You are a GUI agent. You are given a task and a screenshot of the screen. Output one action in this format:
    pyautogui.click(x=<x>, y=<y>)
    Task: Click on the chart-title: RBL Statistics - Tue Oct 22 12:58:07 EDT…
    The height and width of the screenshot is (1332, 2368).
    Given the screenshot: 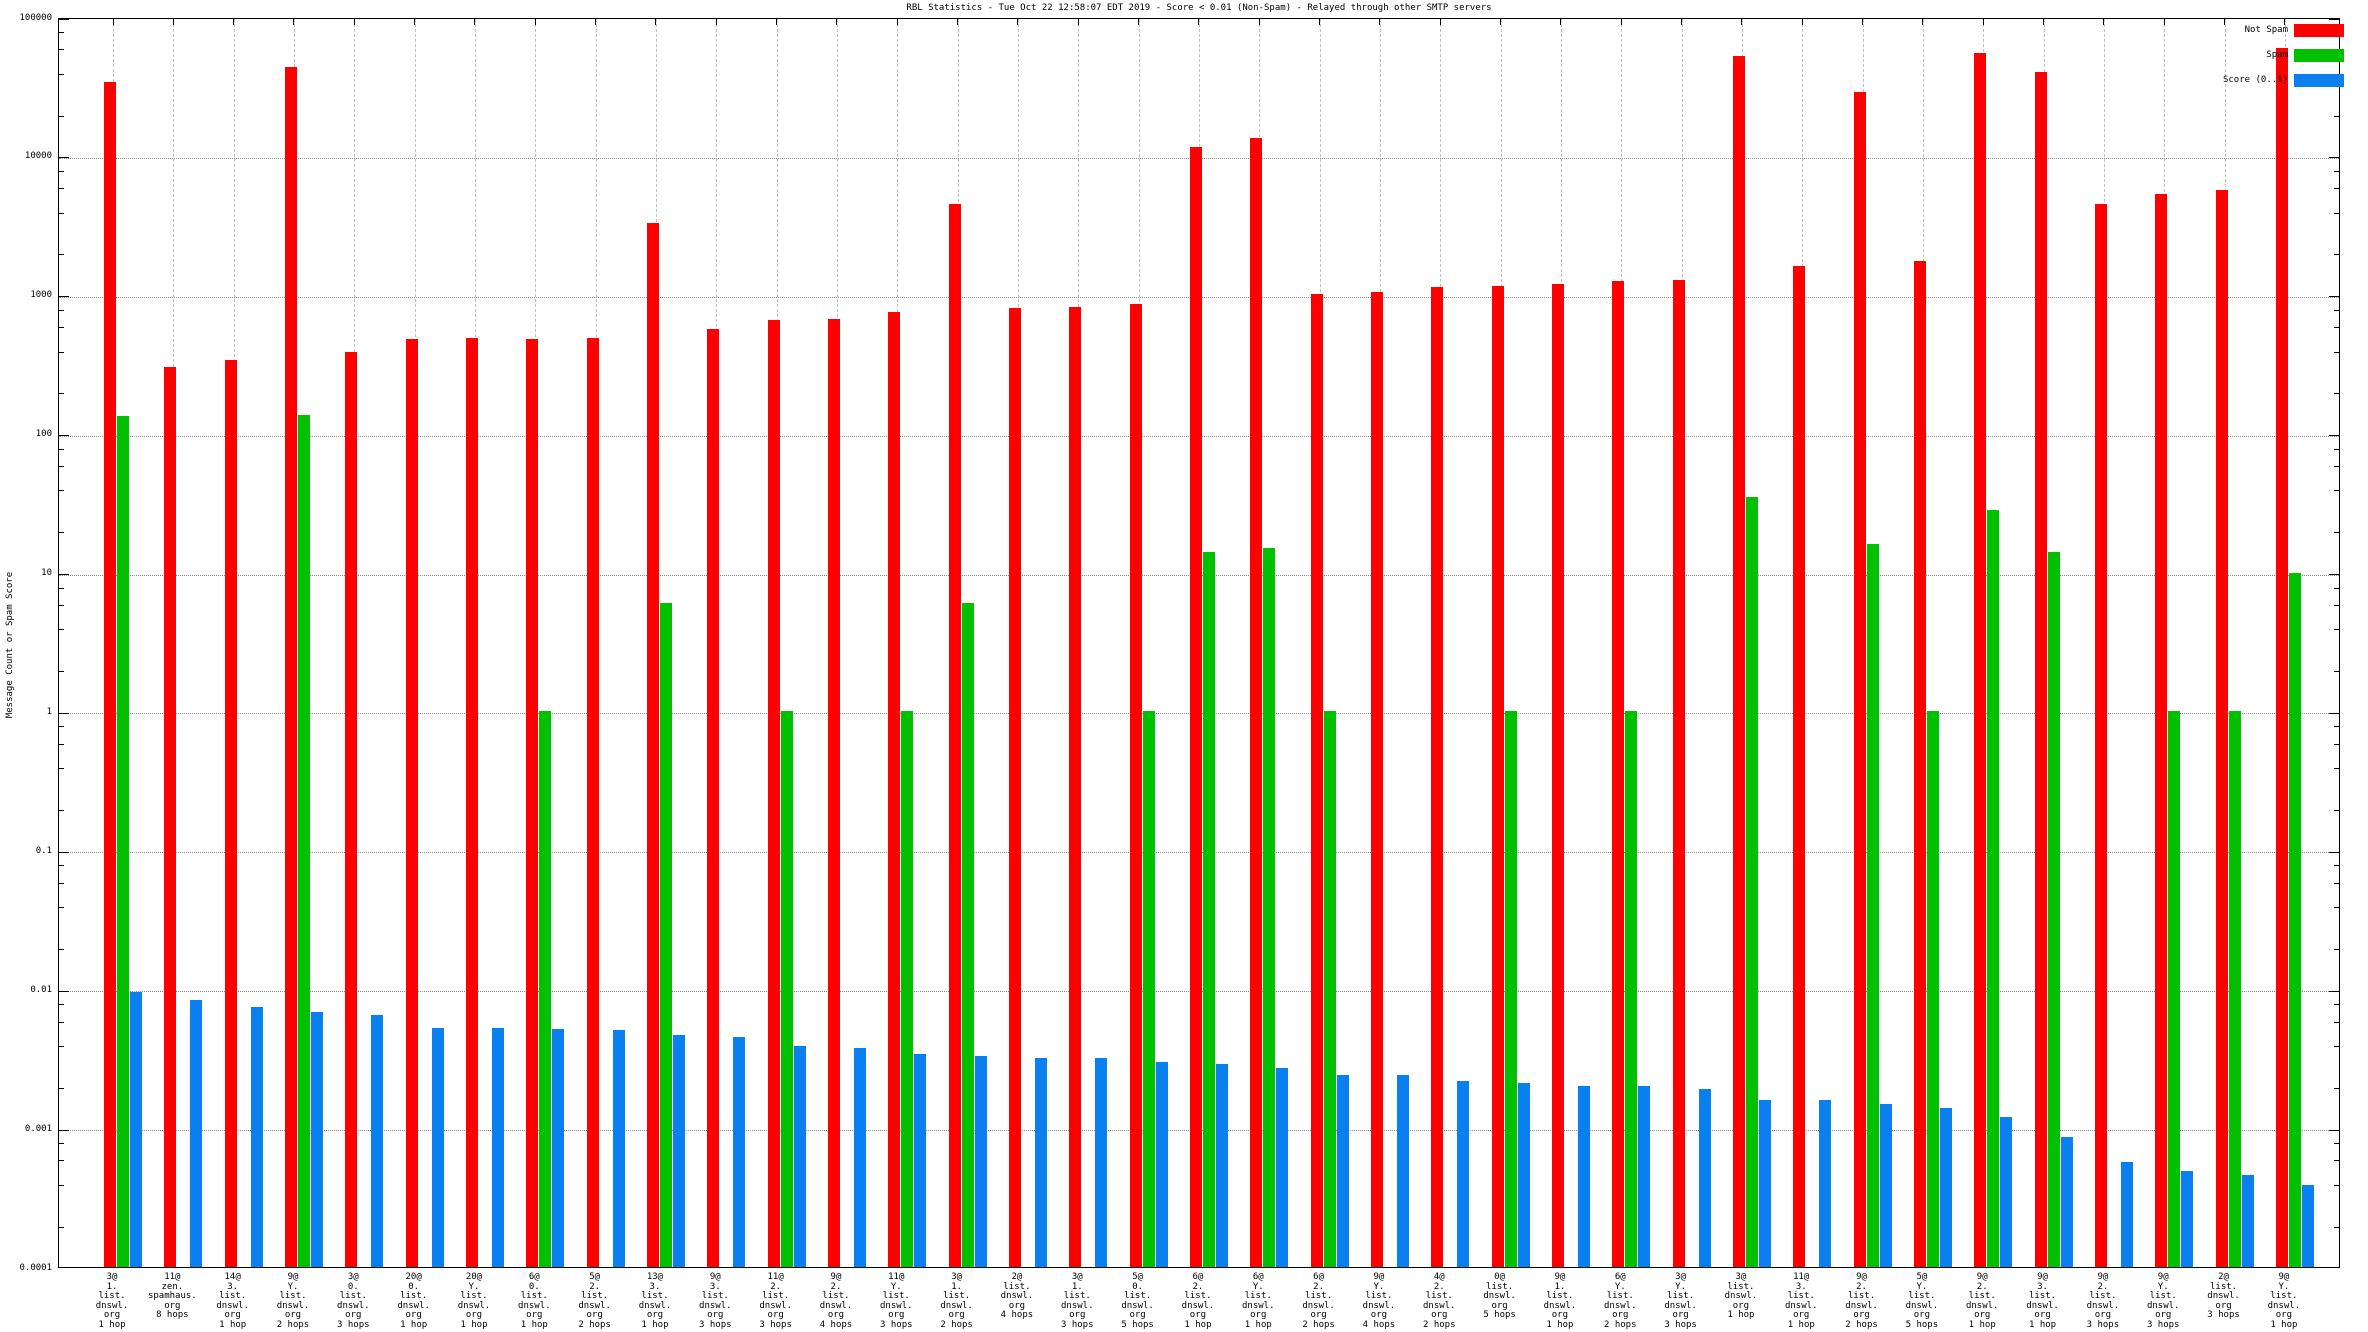 What is the action you would take?
    pyautogui.click(x=1199, y=8)
    